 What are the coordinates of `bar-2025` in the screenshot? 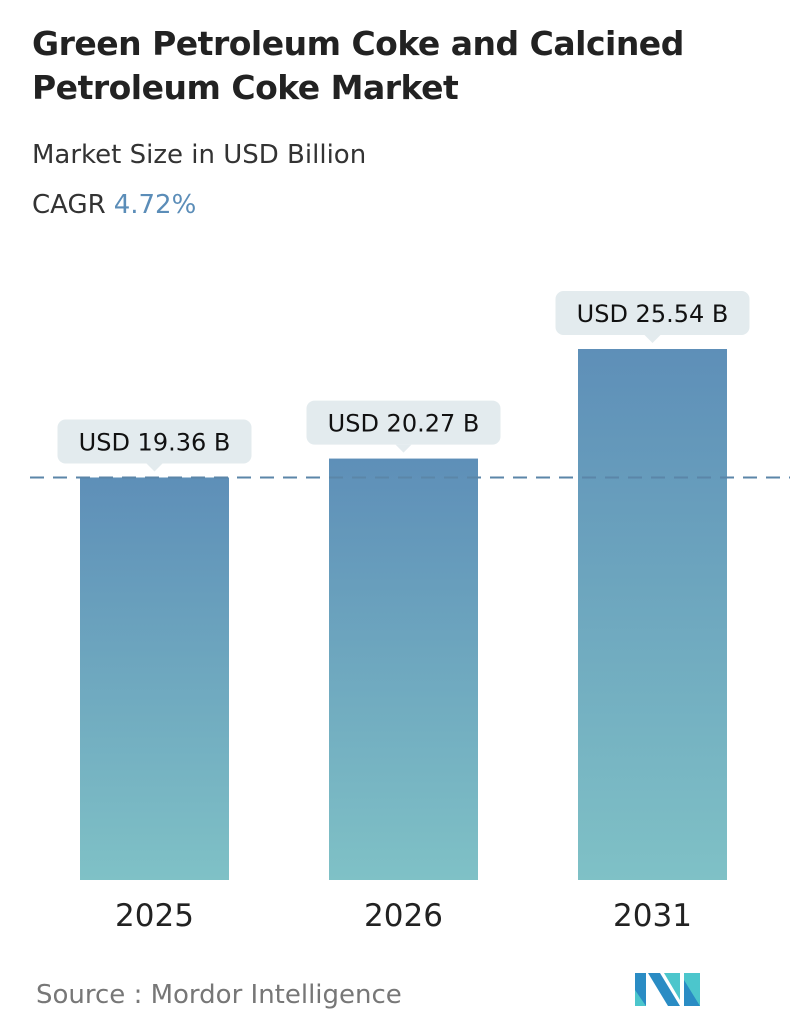 It's located at (154, 678).